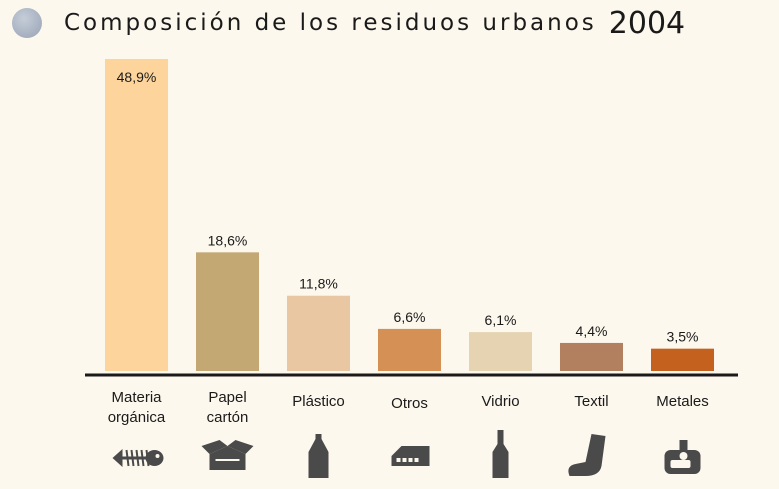 The width and height of the screenshot is (779, 489). Describe the element at coordinates (227, 397) in the screenshot. I see `category-label-2-line-1: Papel` at that location.